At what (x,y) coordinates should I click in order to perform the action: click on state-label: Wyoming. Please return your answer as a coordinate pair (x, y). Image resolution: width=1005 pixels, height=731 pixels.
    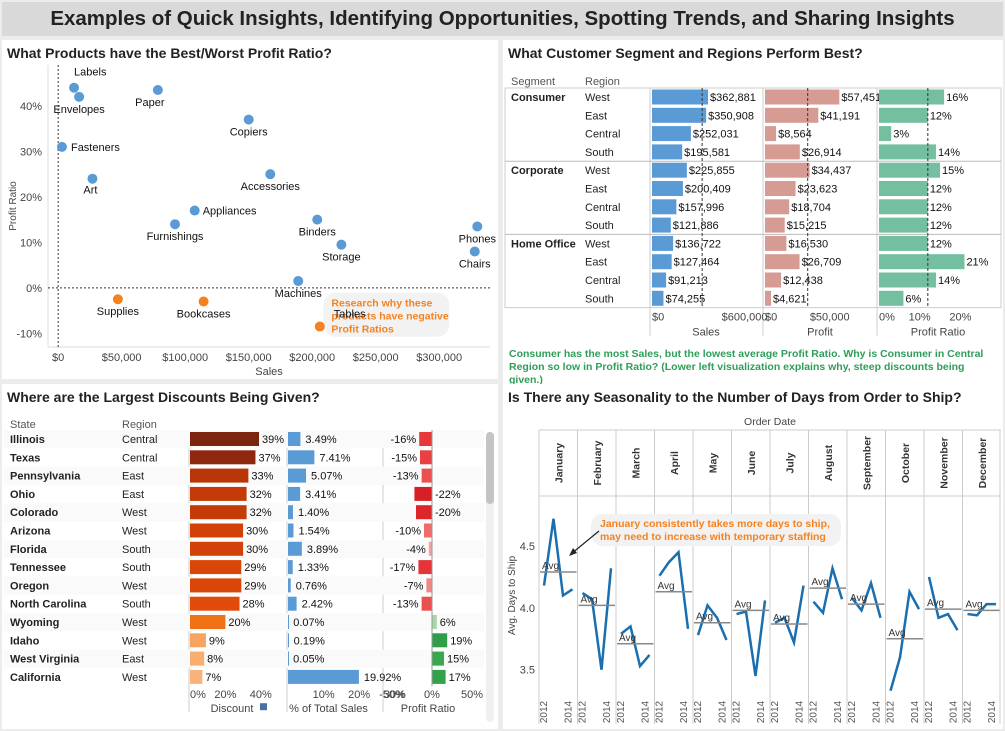
    Looking at the image, I should click on (34, 623).